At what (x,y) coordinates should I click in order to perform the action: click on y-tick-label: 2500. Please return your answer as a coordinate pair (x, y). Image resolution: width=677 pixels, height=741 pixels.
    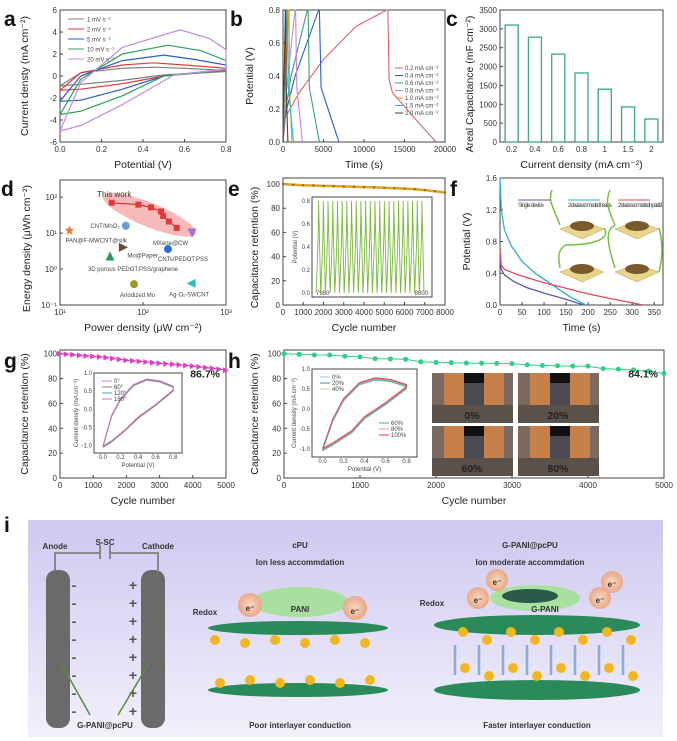
    Looking at the image, I should click on (488, 48).